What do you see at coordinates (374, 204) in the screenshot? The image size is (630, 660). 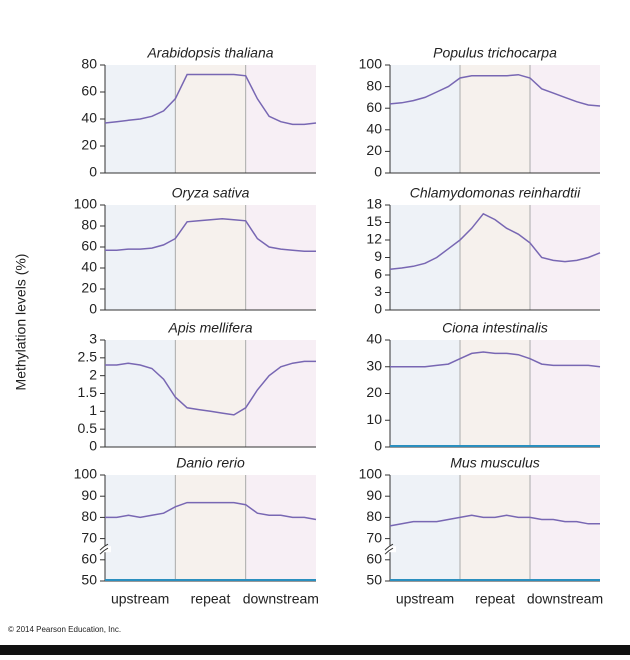 I see `y-tick-label: 18` at bounding box center [374, 204].